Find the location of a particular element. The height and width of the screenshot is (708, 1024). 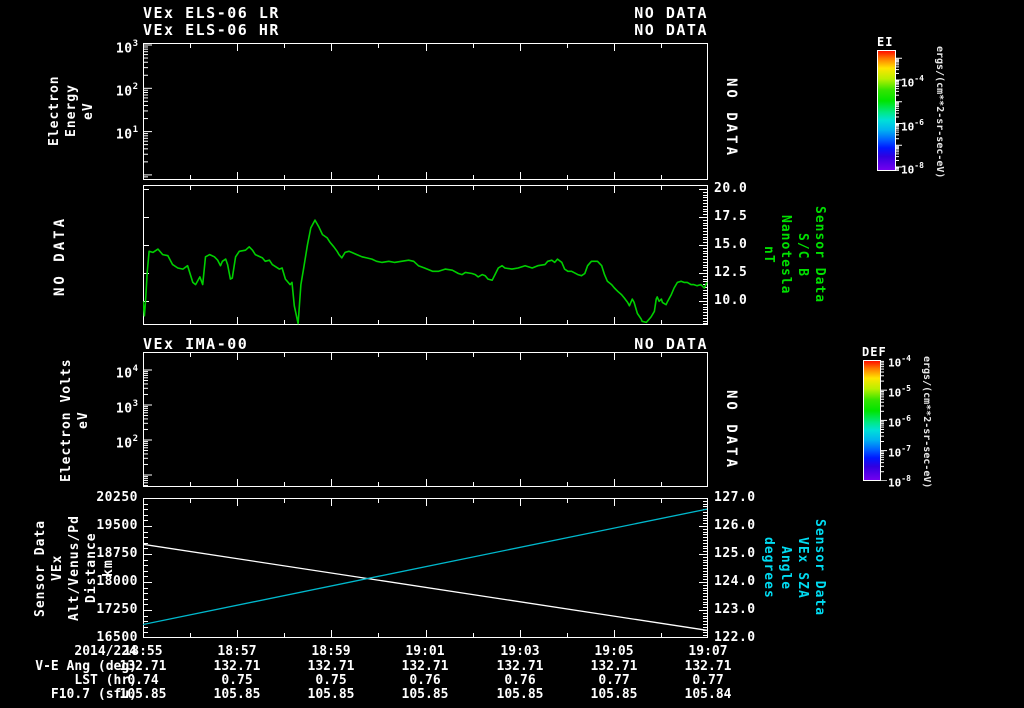

time-tick-4: 19:03 is located at coordinates (520, 651).